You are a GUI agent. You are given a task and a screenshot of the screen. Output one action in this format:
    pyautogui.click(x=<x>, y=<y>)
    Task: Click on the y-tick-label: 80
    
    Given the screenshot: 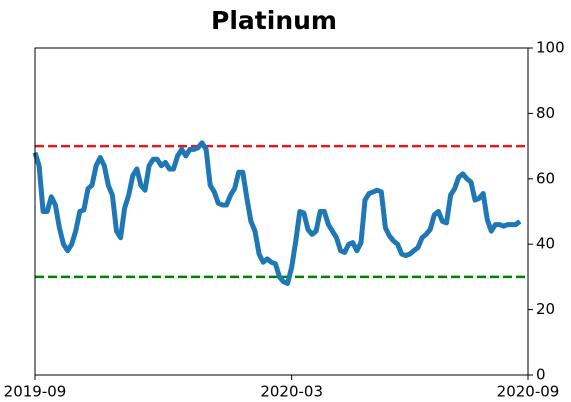 What is the action you would take?
    pyautogui.click(x=545, y=113)
    